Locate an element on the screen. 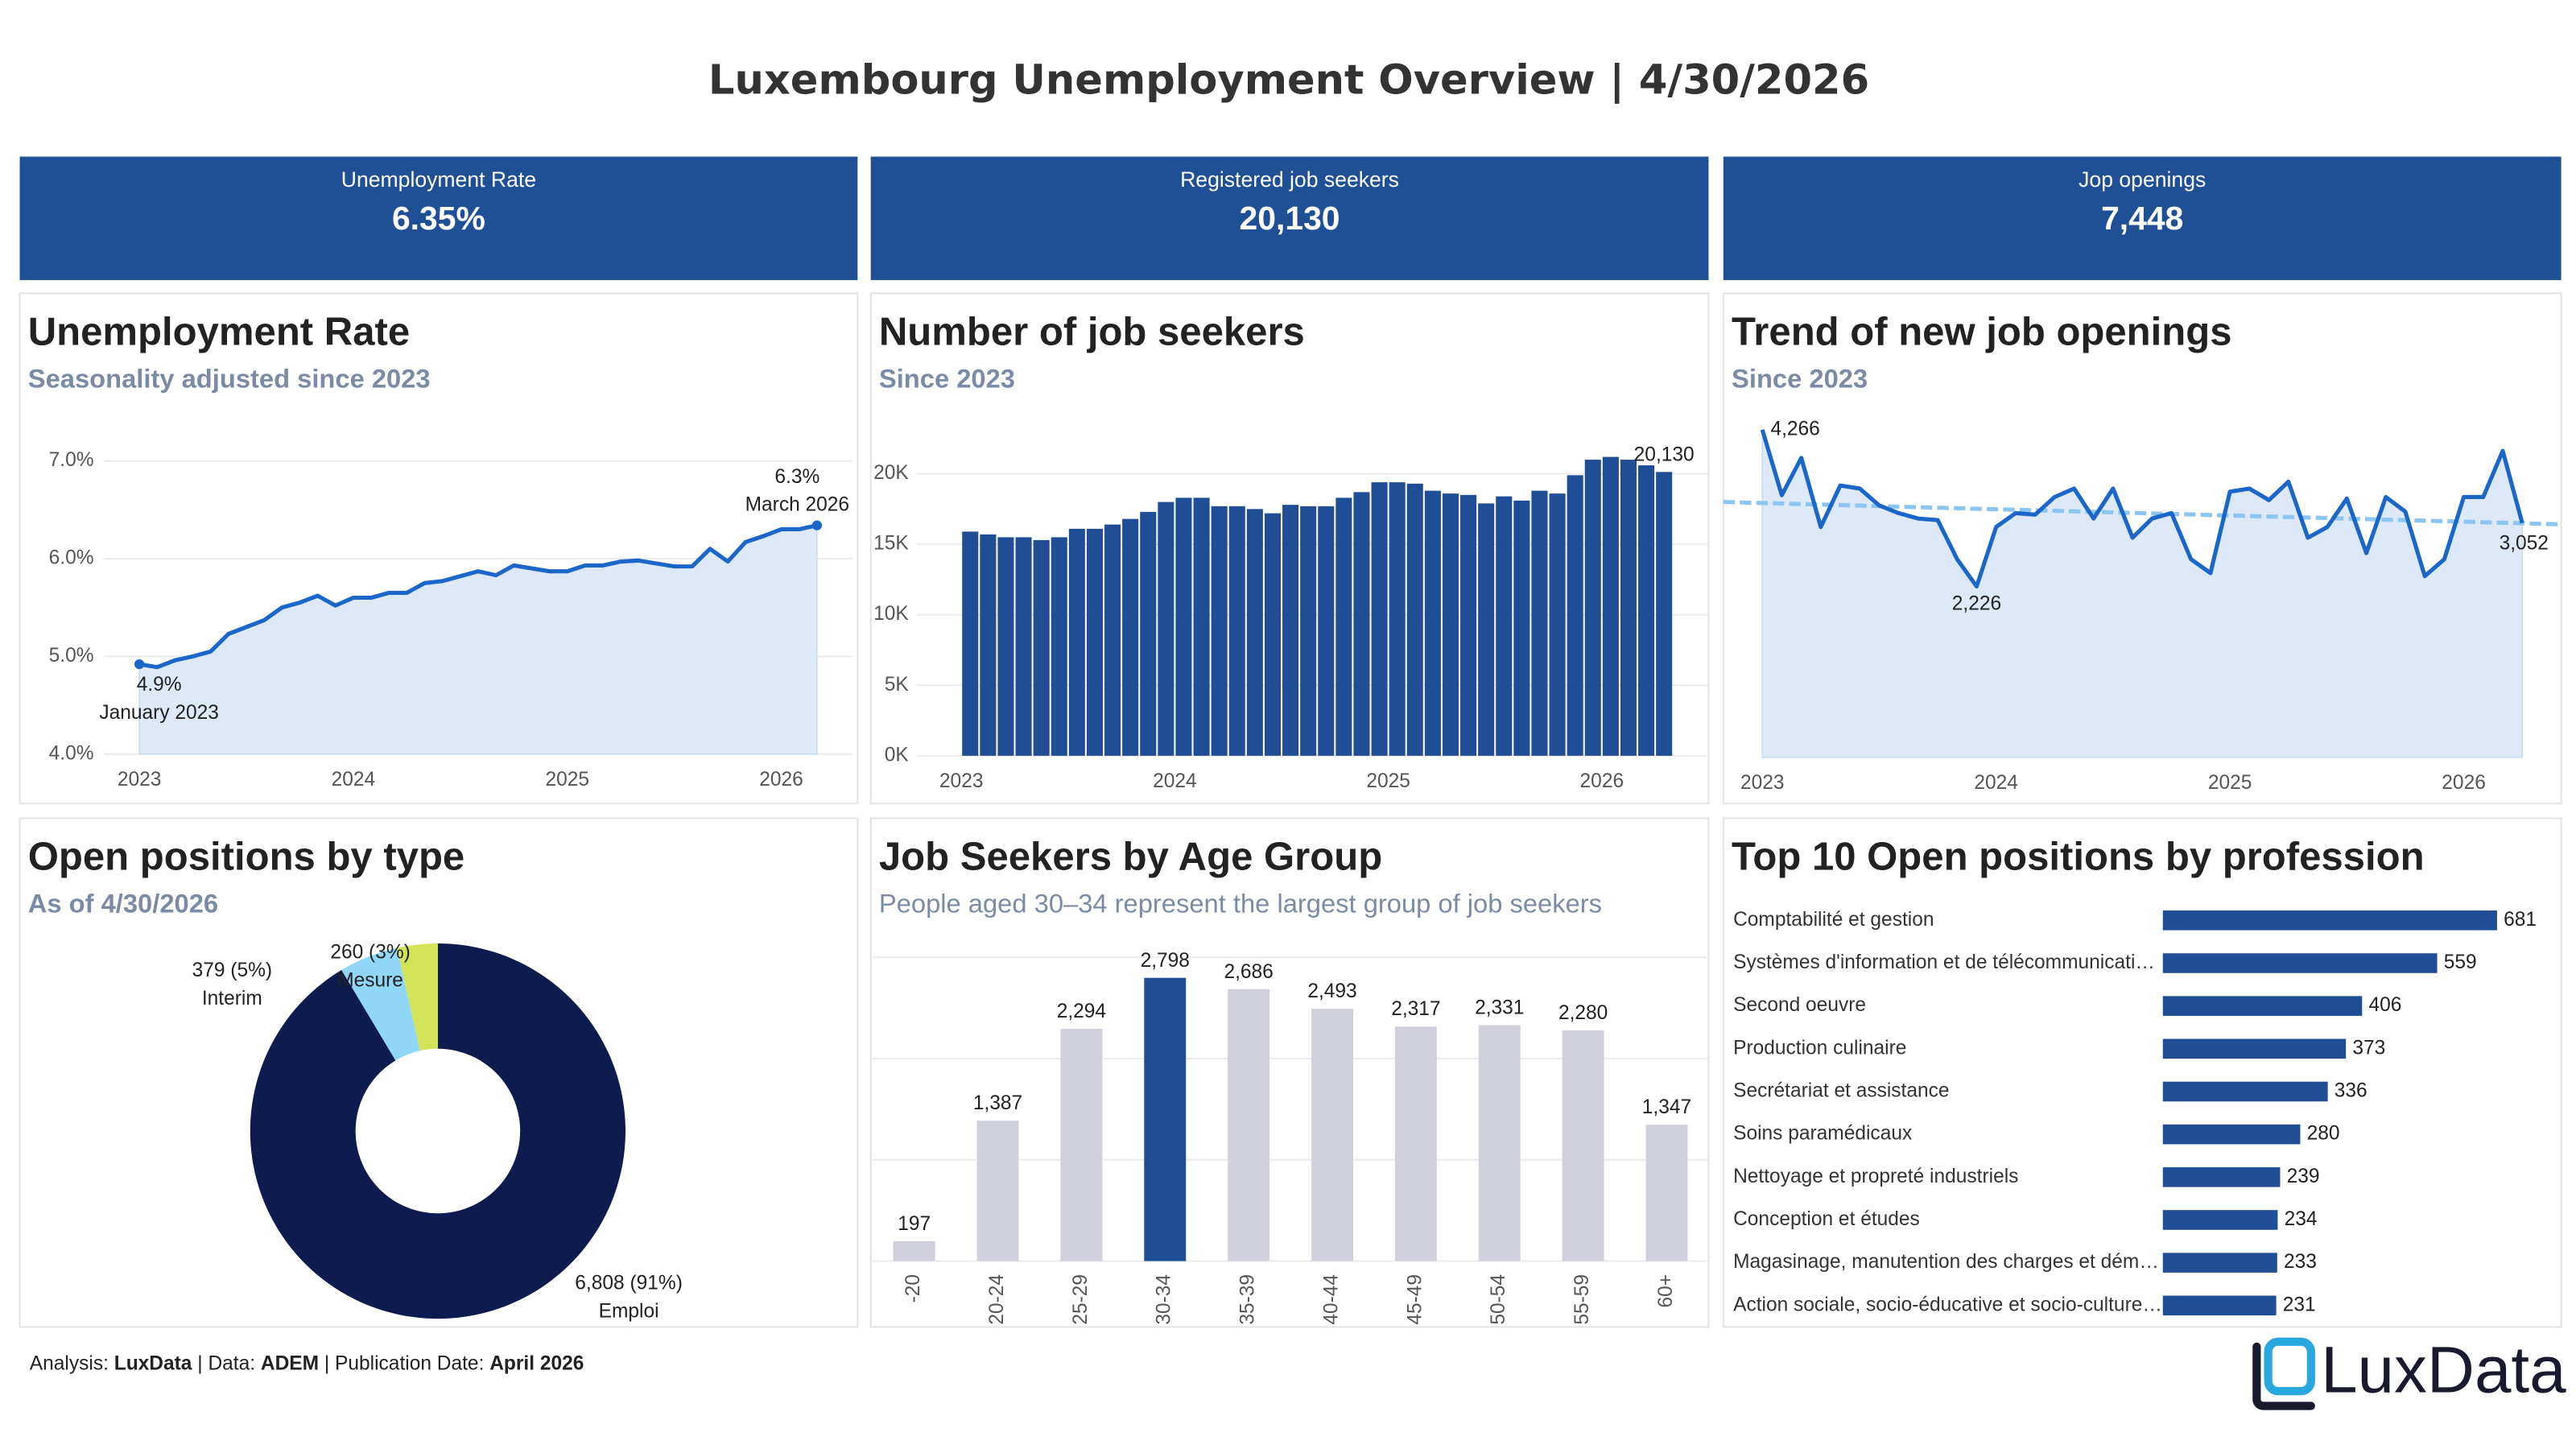 This screenshot has height=1449, width=2576. footer-label: | Data: is located at coordinates (226, 1364).